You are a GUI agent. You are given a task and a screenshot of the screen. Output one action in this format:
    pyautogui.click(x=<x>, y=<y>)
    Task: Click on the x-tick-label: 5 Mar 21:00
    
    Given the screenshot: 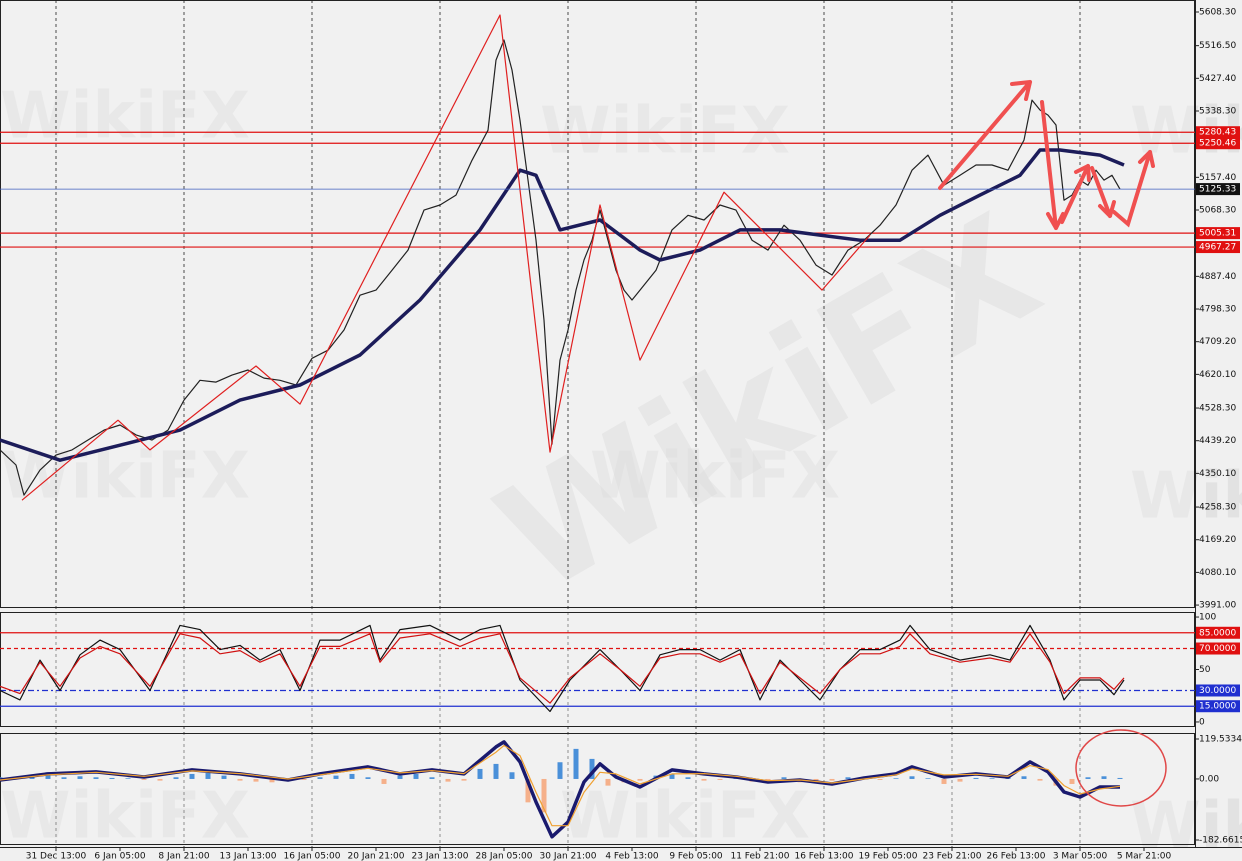 What is the action you would take?
    pyautogui.click(x=1144, y=856)
    